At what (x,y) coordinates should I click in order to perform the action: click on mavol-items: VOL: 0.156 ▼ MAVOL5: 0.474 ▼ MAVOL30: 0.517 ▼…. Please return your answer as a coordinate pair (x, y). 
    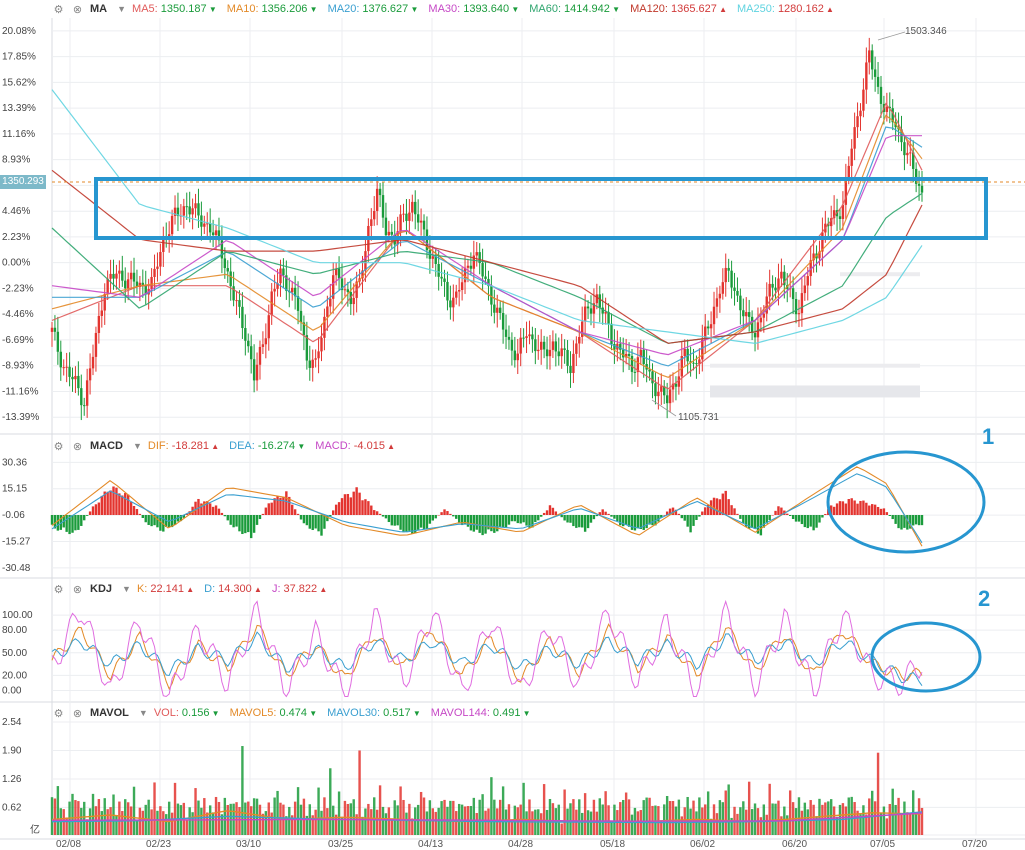
    Looking at the image, I should click on (347, 713).